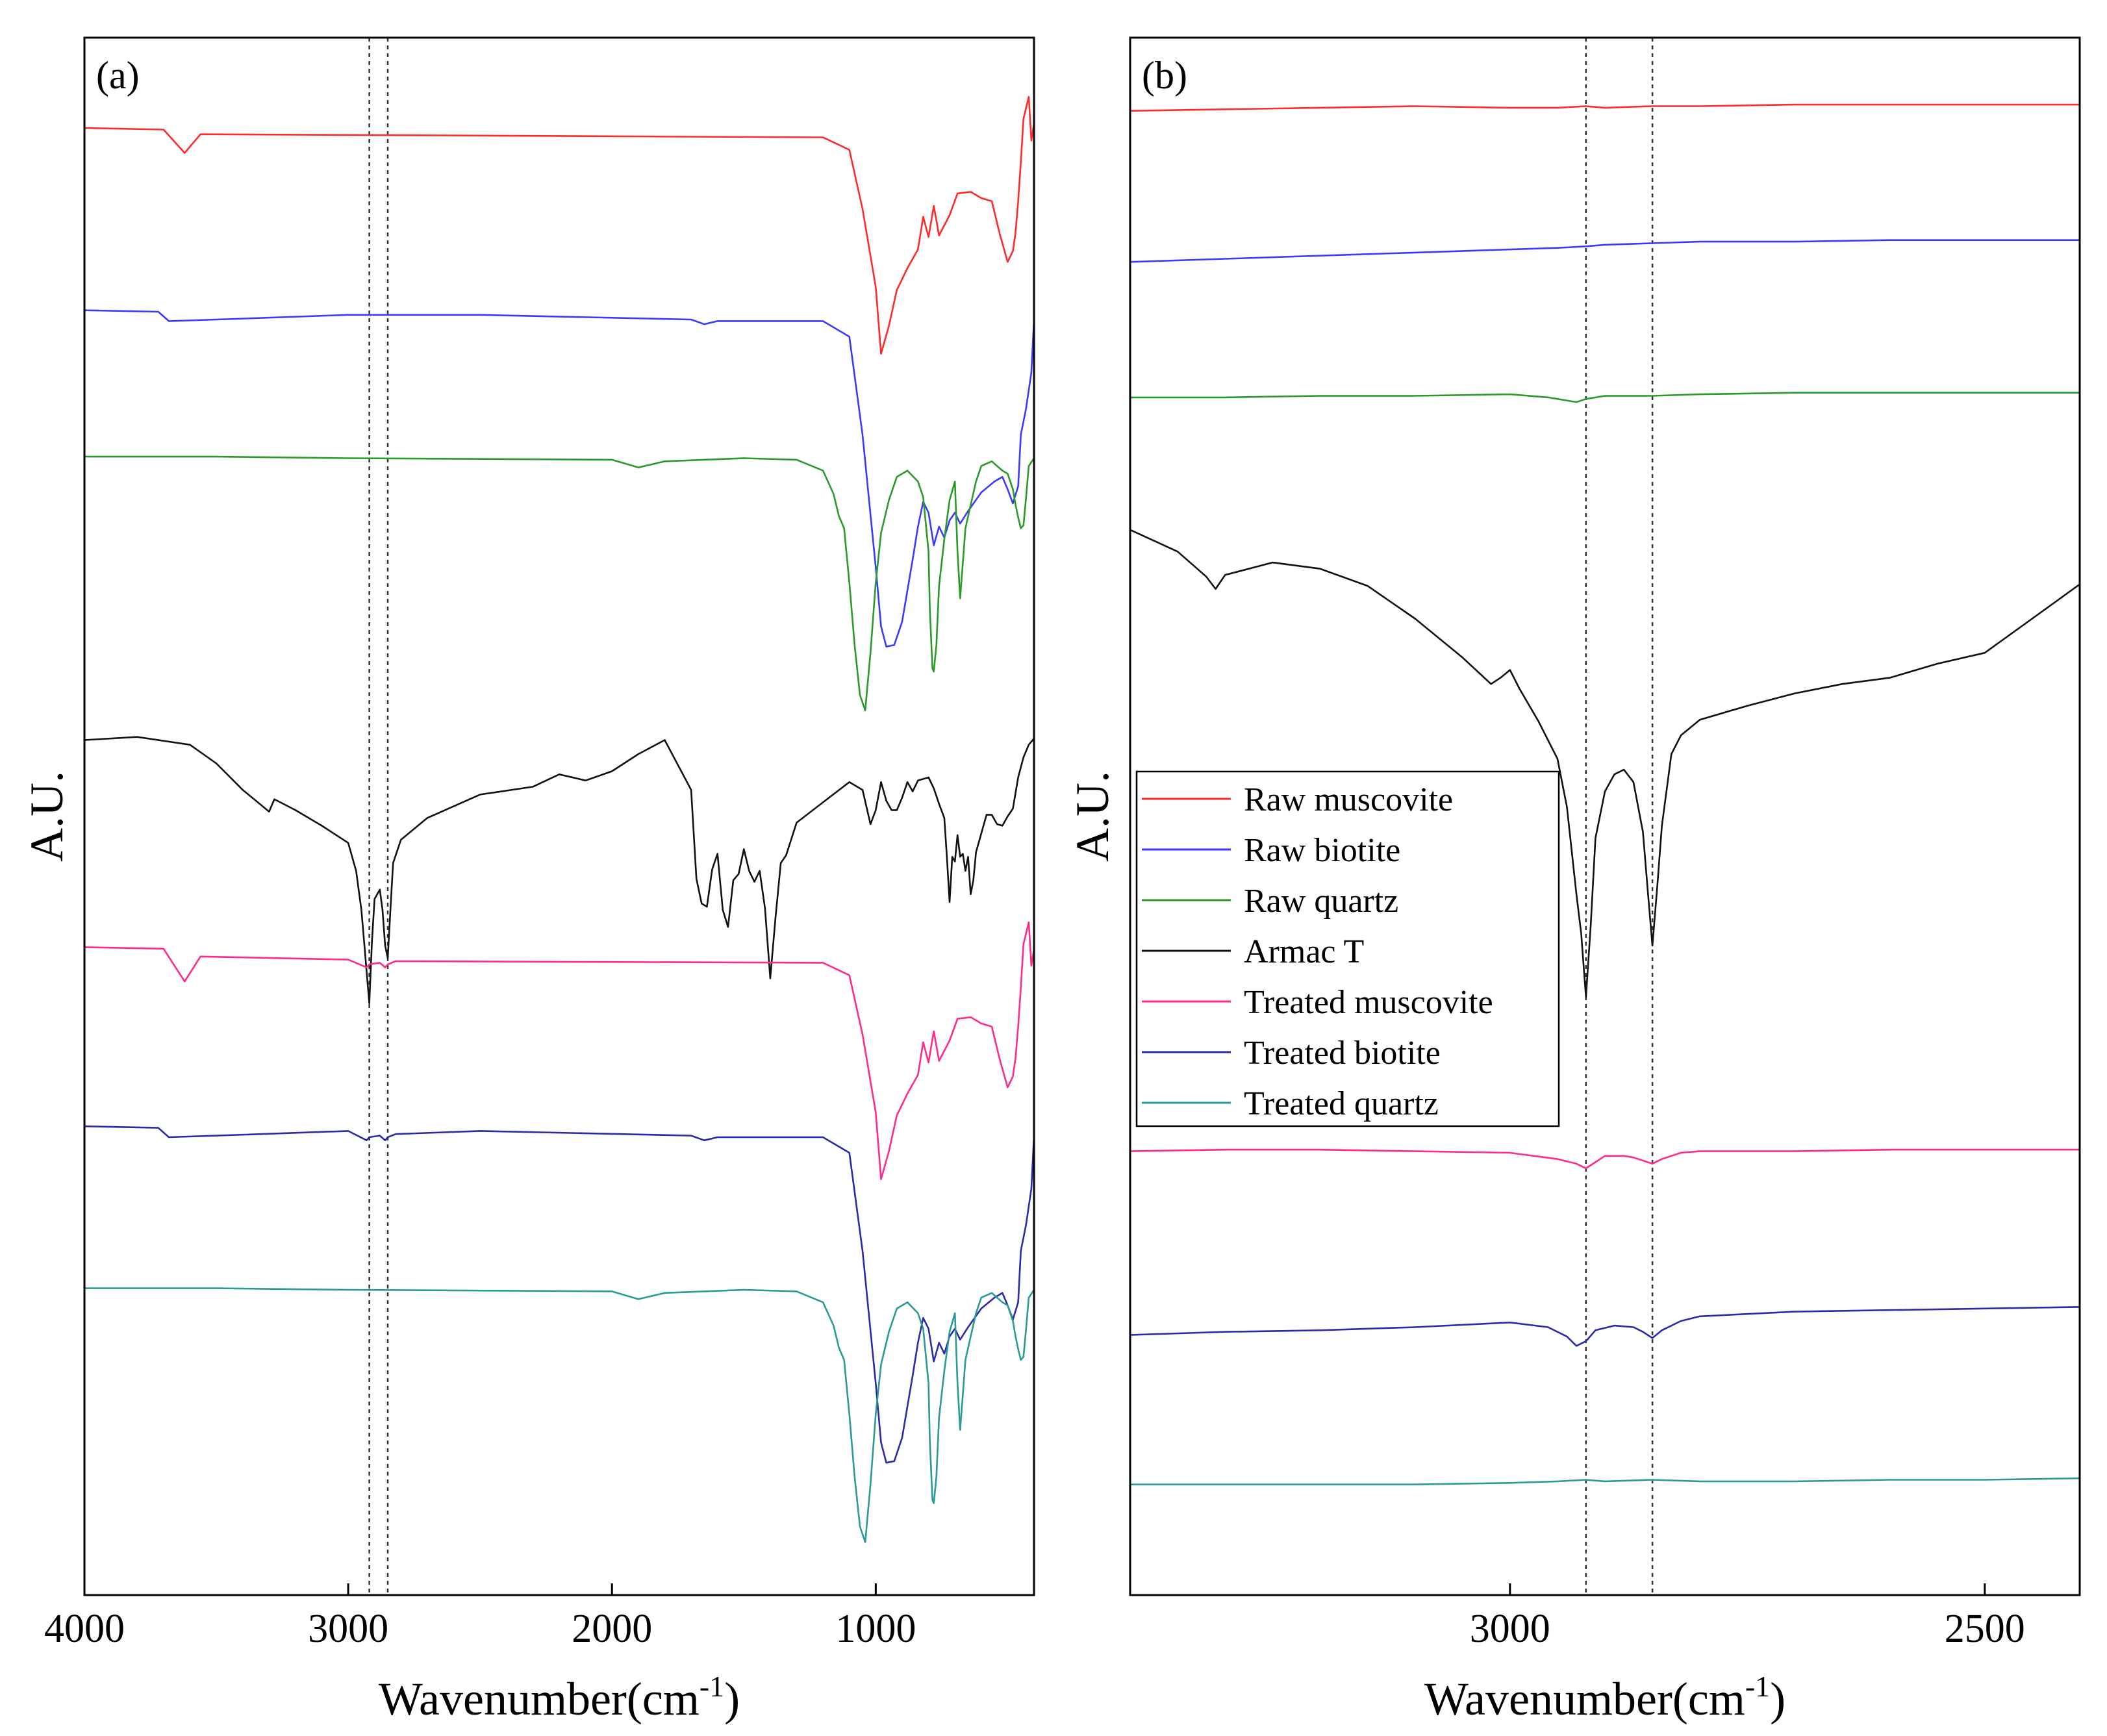  I want to click on panel-b-series-raw-muscovite, so click(1604, 108).